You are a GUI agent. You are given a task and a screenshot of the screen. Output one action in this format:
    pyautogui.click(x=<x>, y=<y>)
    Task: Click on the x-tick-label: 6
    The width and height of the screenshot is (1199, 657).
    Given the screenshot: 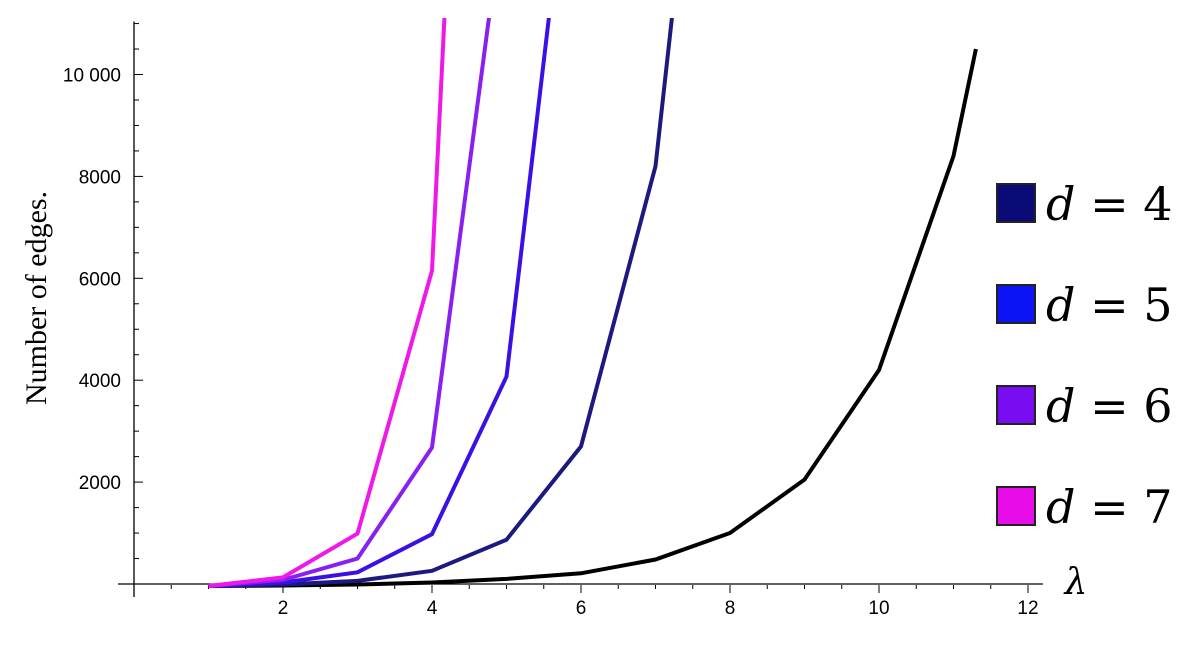 What is the action you would take?
    pyautogui.click(x=581, y=608)
    